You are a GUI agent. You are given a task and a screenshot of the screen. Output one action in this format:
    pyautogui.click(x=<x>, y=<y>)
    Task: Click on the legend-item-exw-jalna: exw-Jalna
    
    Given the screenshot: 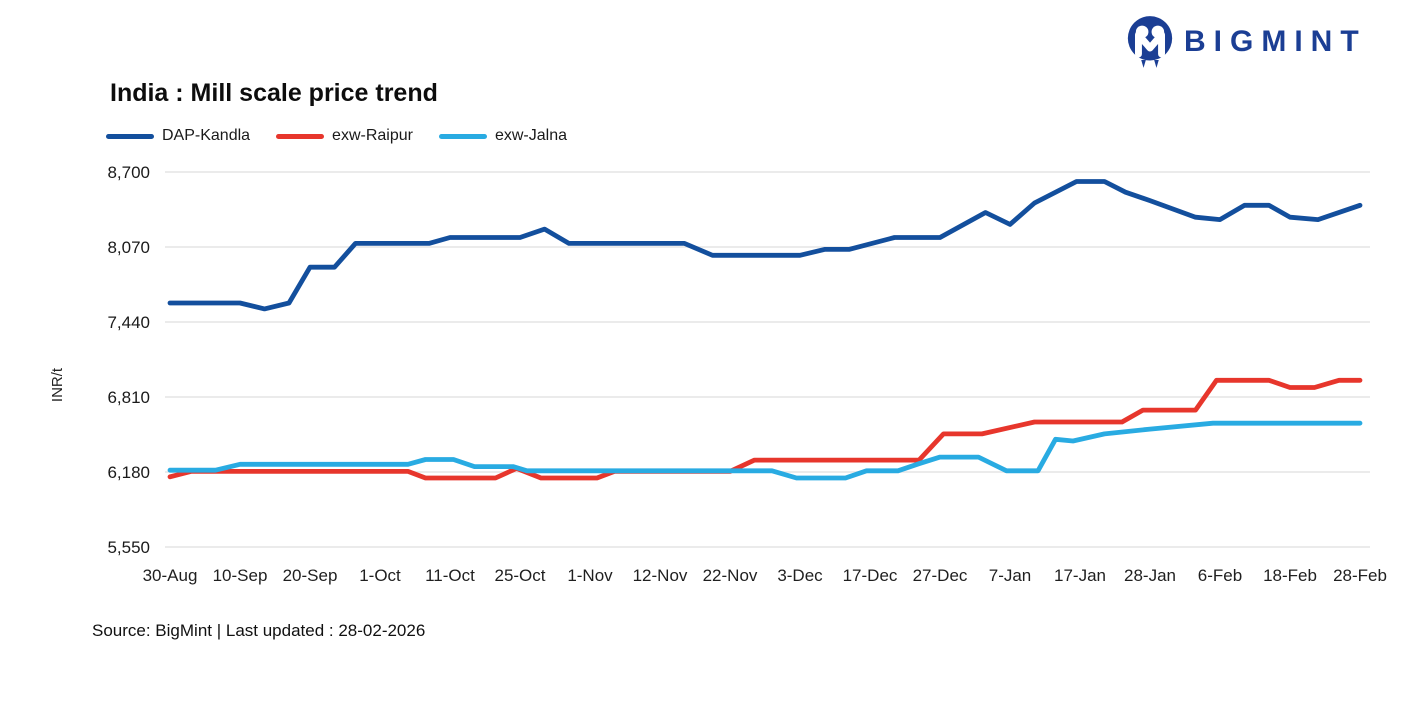 What is the action you would take?
    pyautogui.click(x=502, y=136)
    